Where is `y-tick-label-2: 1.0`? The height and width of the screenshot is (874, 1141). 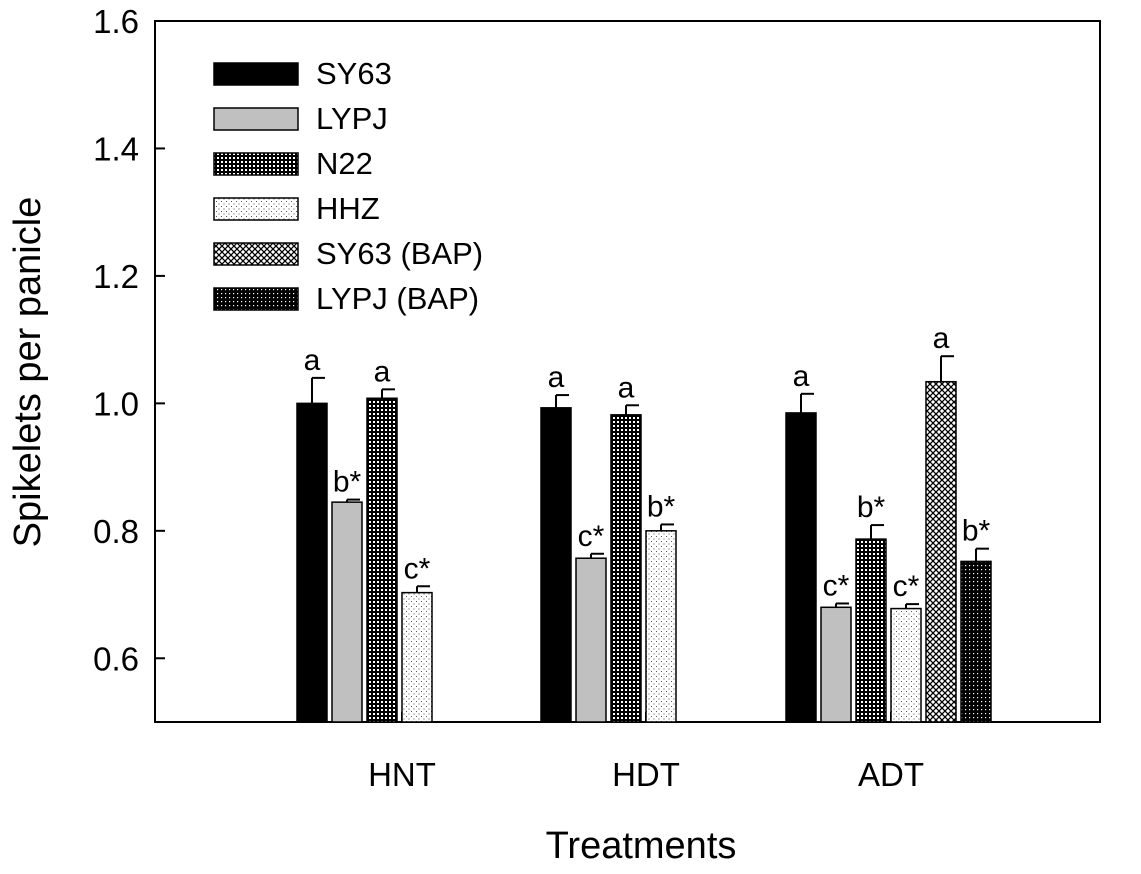
y-tick-label-2: 1.0 is located at coordinates (116, 403).